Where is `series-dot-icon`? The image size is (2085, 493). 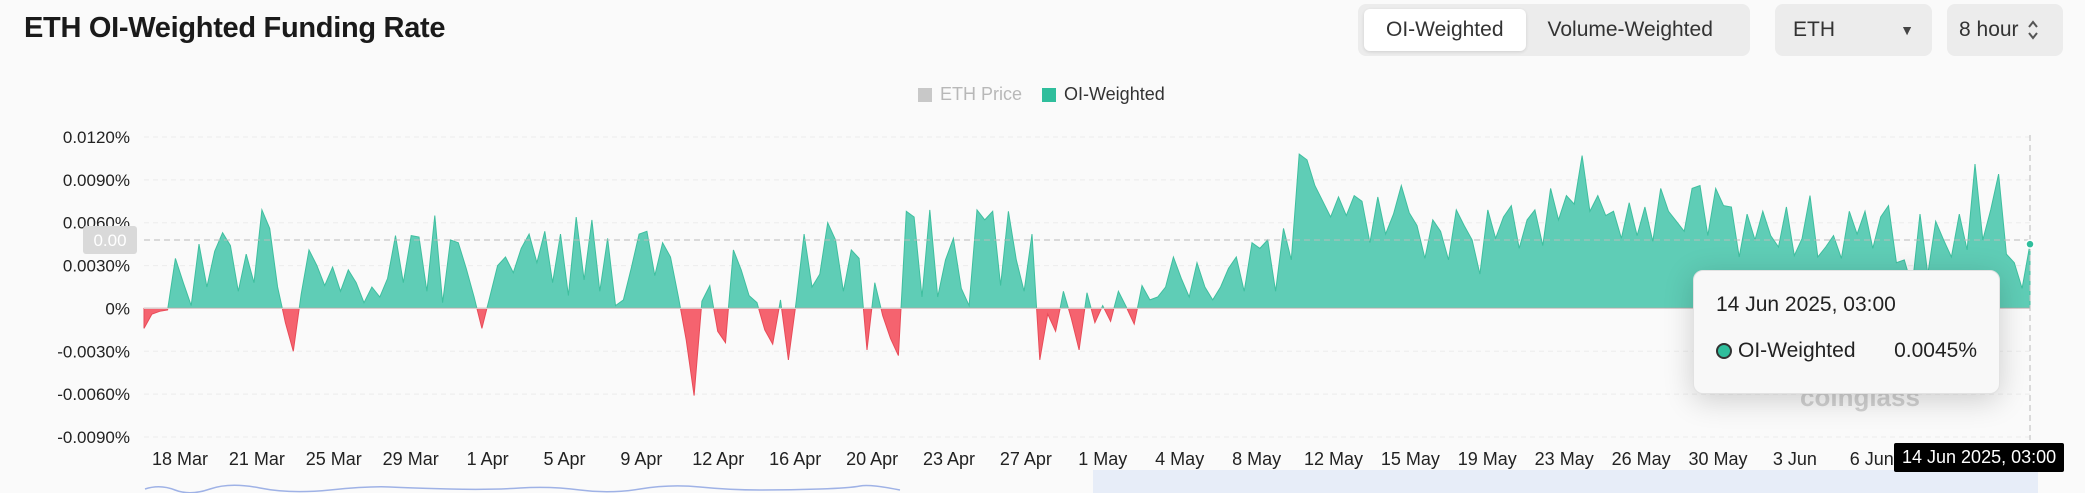
series-dot-icon is located at coordinates (1724, 351).